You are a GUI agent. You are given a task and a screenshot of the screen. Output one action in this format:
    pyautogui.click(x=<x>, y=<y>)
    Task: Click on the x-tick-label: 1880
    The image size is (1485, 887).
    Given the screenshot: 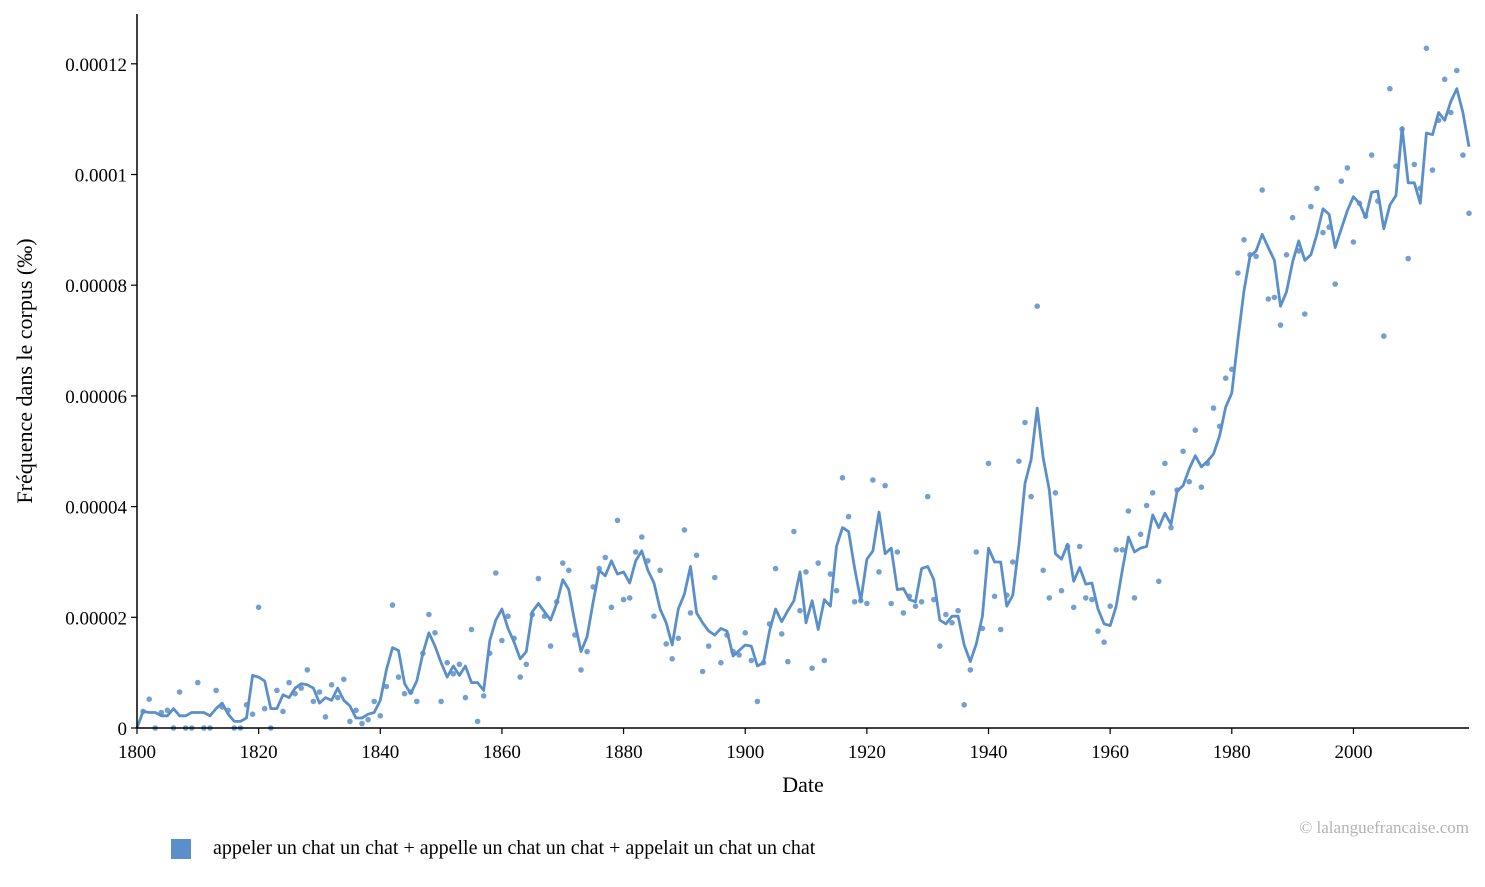 What is the action you would take?
    pyautogui.click(x=624, y=752)
    